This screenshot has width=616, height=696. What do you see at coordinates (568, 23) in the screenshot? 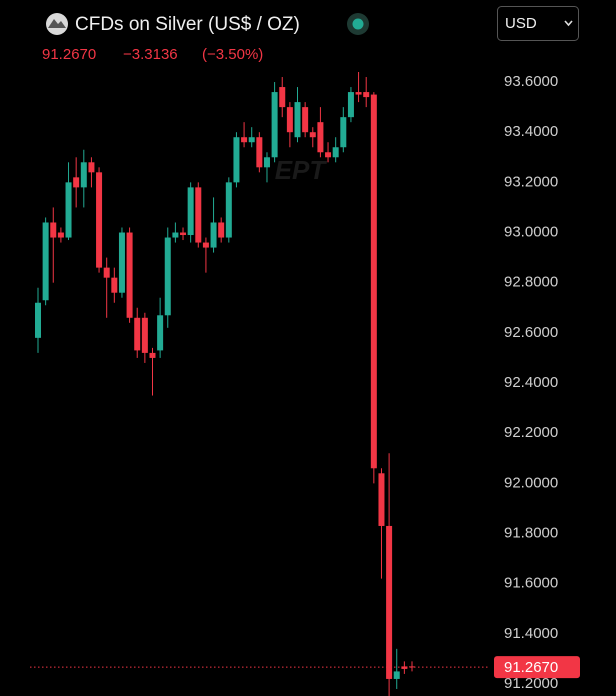
I see `chevron` at bounding box center [568, 23].